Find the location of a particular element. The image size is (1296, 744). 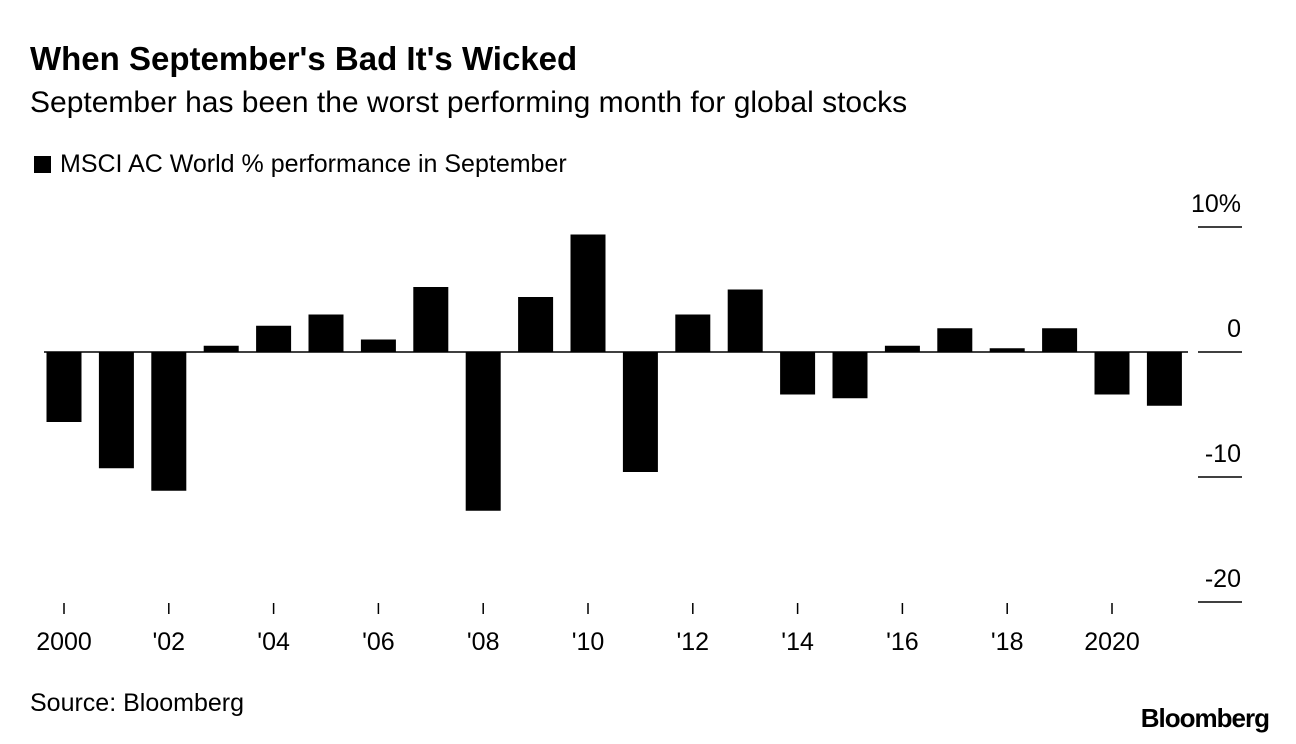

x-tick-label: '12 is located at coordinates (693, 642).